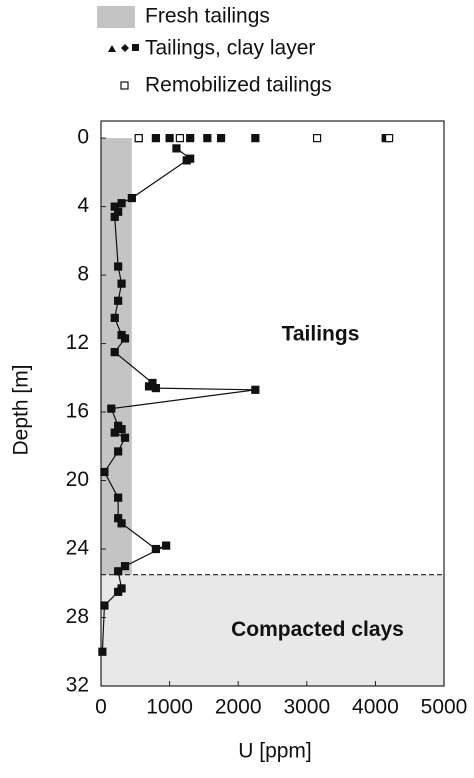 This screenshot has width=474, height=778. I want to click on legend-label: Tailings, clay layer, so click(230, 48).